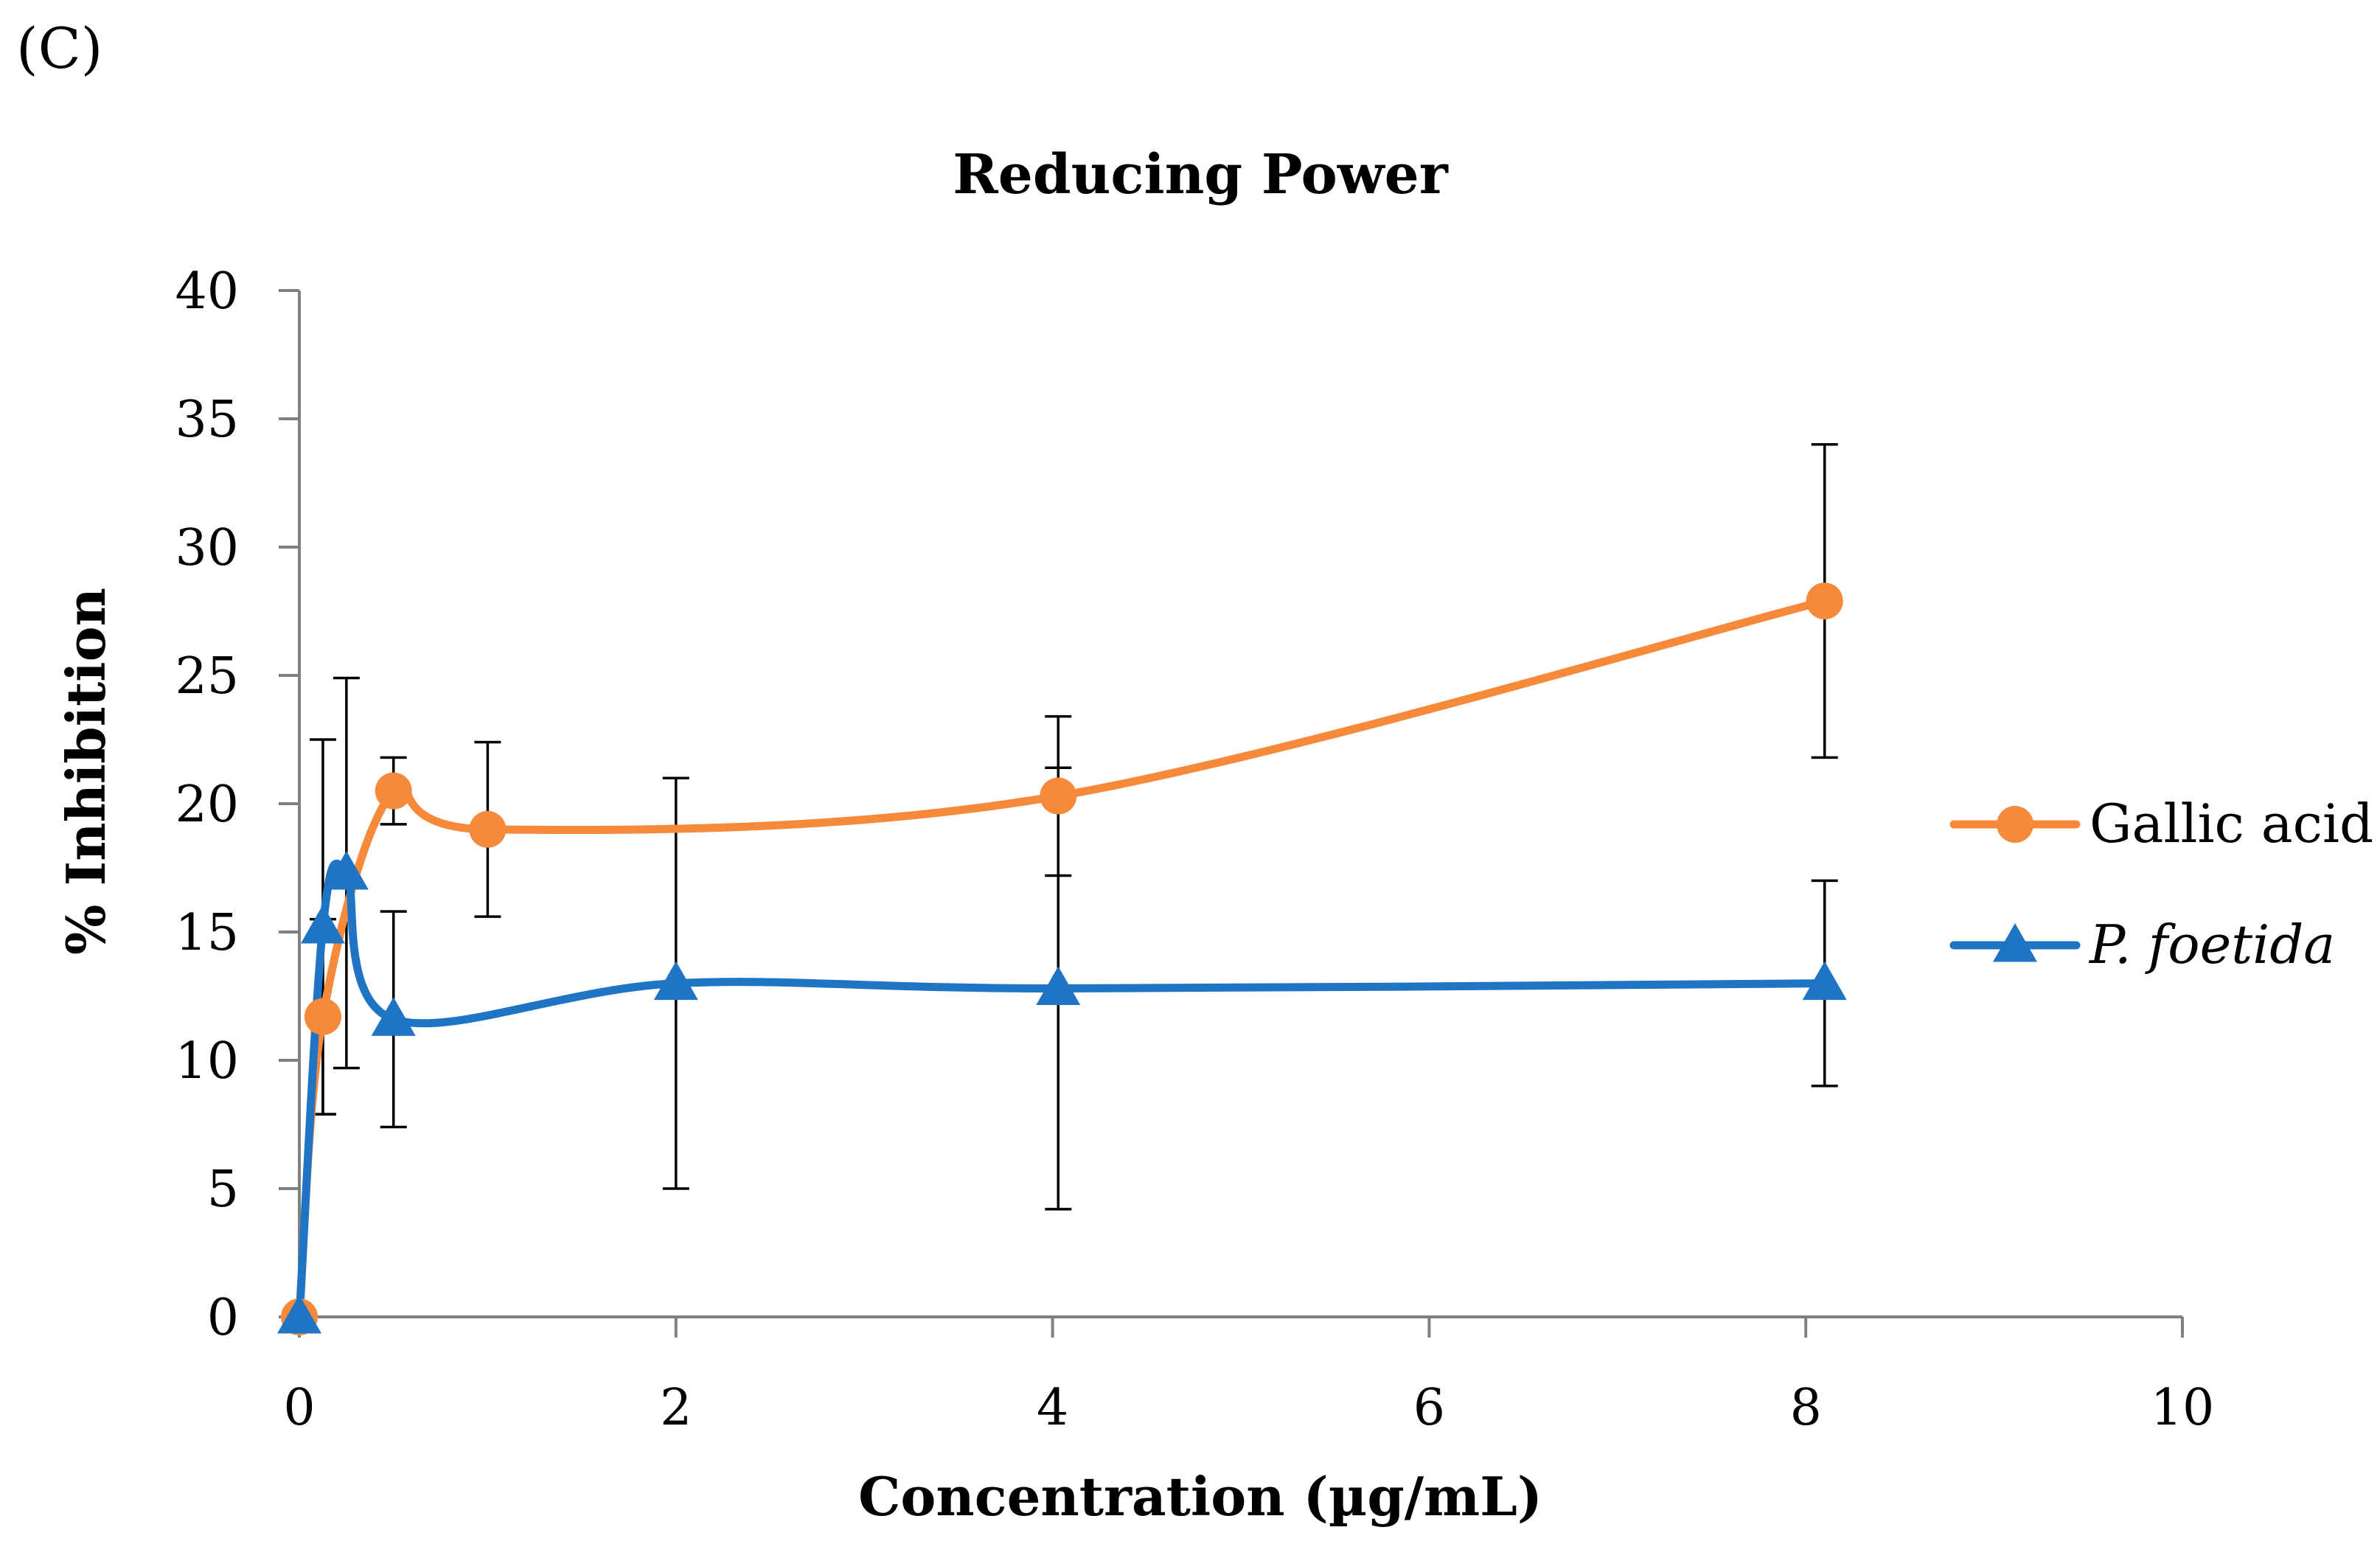 The image size is (2380, 1544). What do you see at coordinates (207, 420) in the screenshot?
I see `y-tick-label: 35` at bounding box center [207, 420].